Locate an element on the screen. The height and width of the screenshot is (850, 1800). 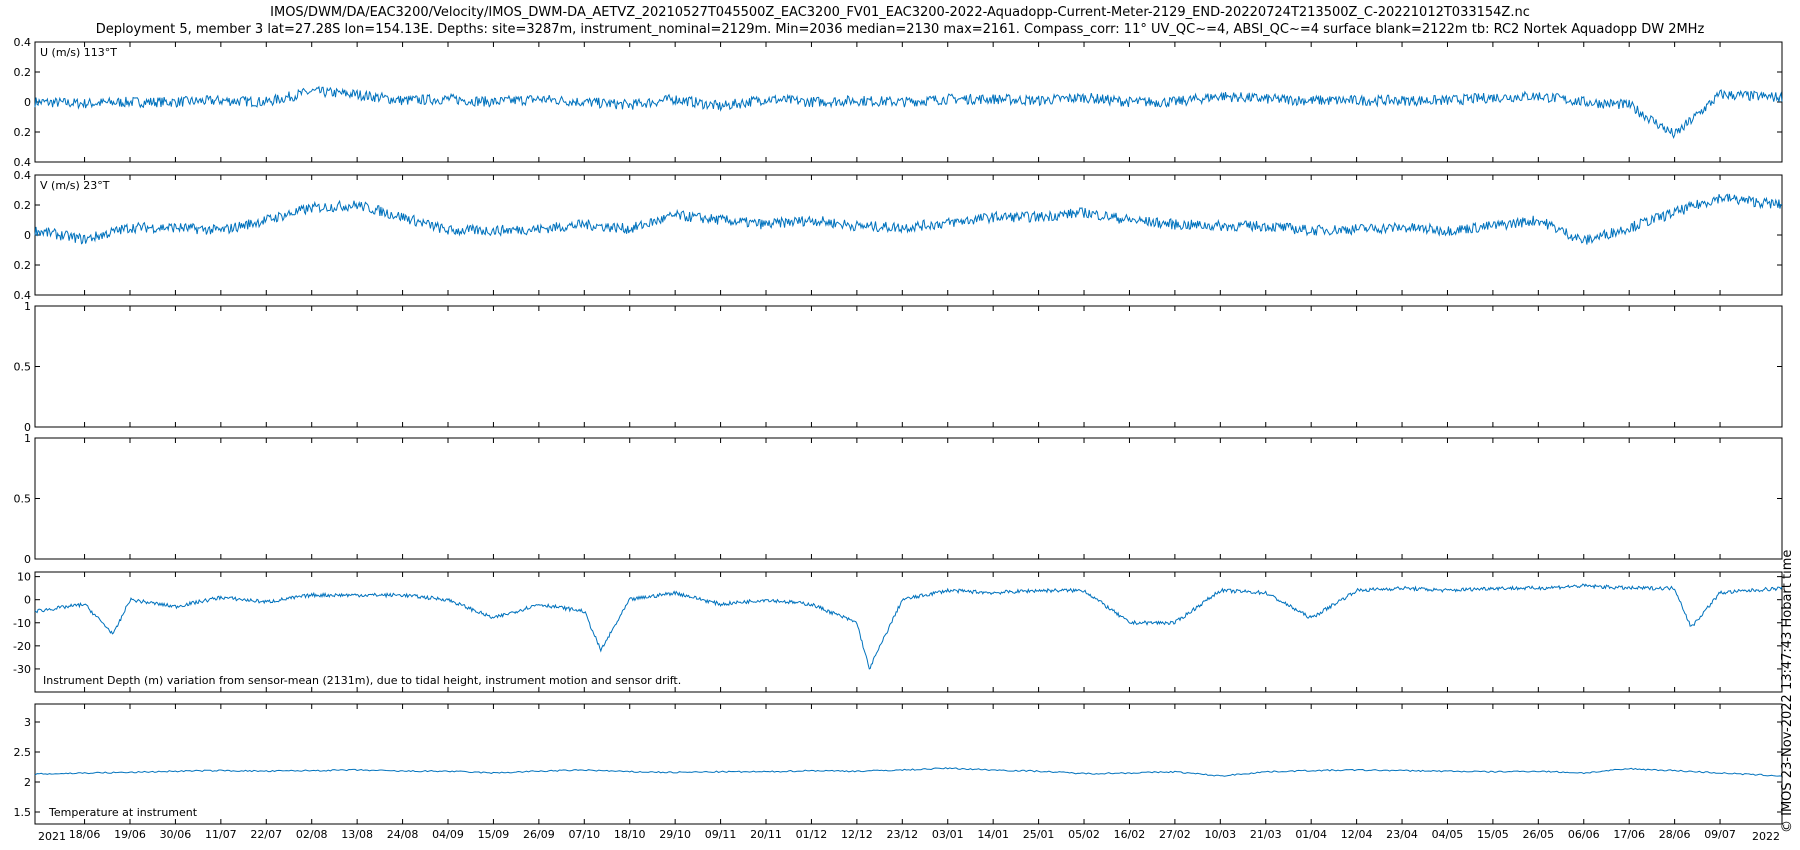
panel-label: Temperature at instrument is located at coordinates (123, 812).